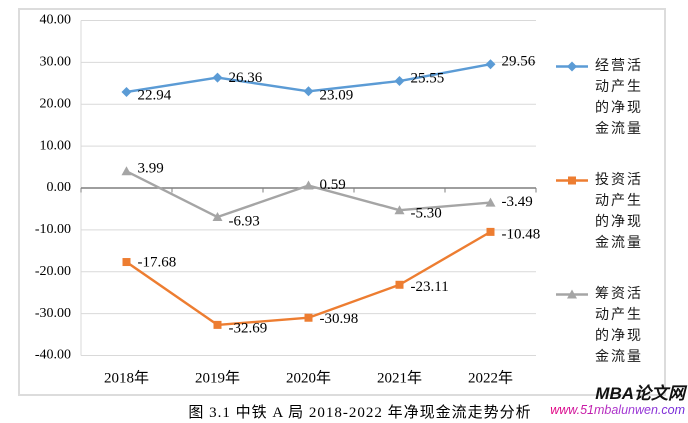 This screenshot has height=423, width=688. What do you see at coordinates (490, 377) in the screenshot?
I see `x-axis-tick-label: 2022年` at bounding box center [490, 377].